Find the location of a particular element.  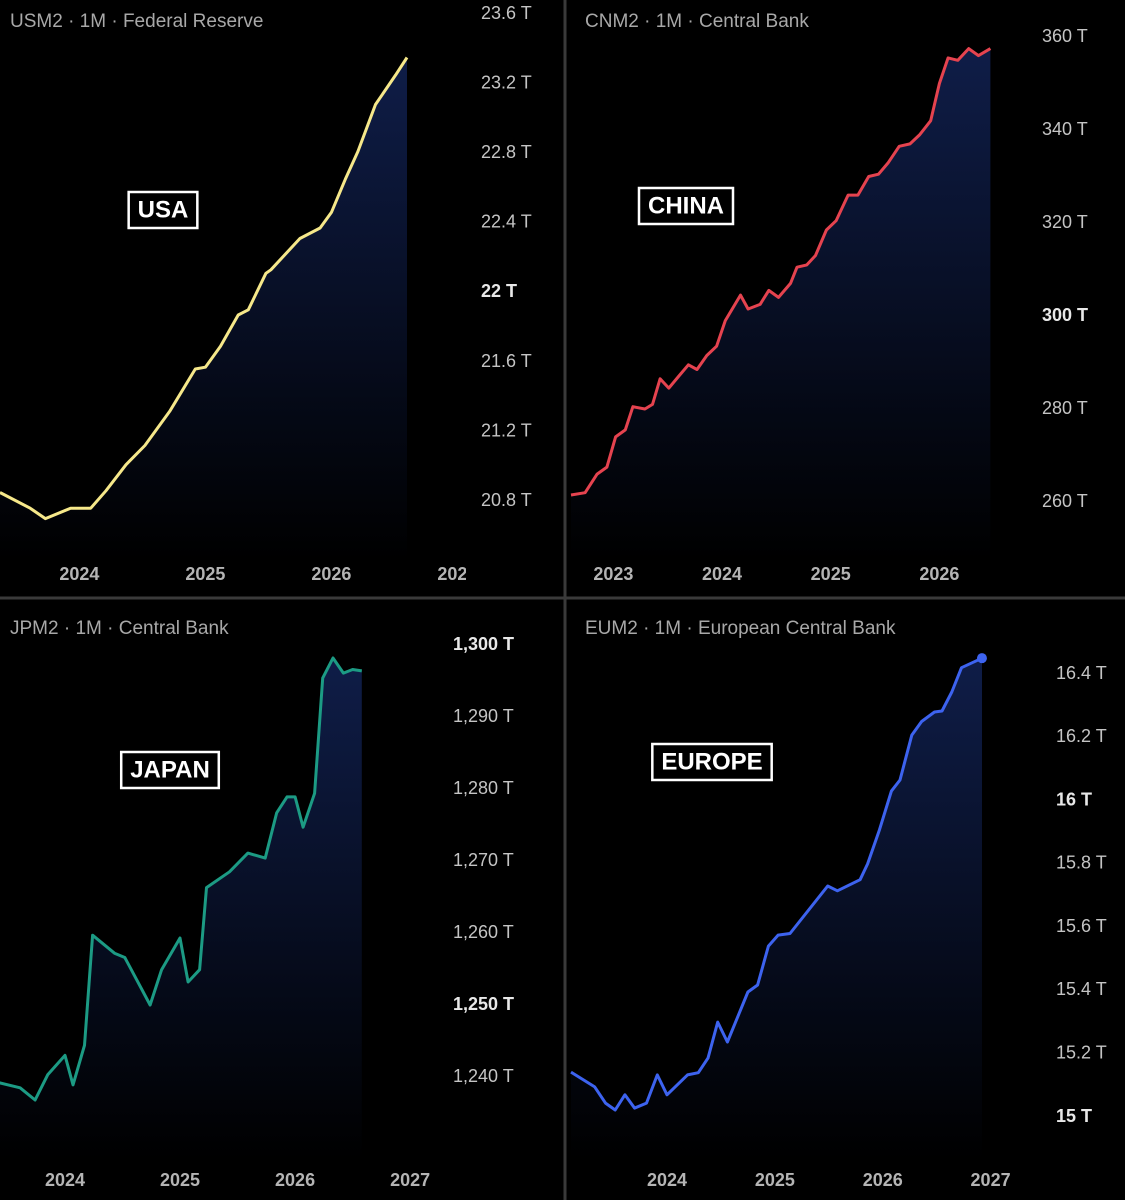

y-tick-label: 21.6 T is located at coordinates (506, 361).